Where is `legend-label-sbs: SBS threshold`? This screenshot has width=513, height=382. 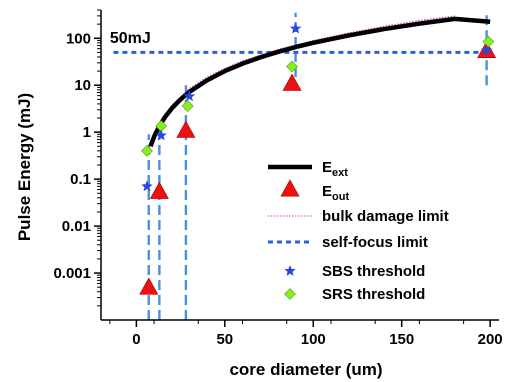 legend-label-sbs: SBS threshold is located at coordinates (373, 271).